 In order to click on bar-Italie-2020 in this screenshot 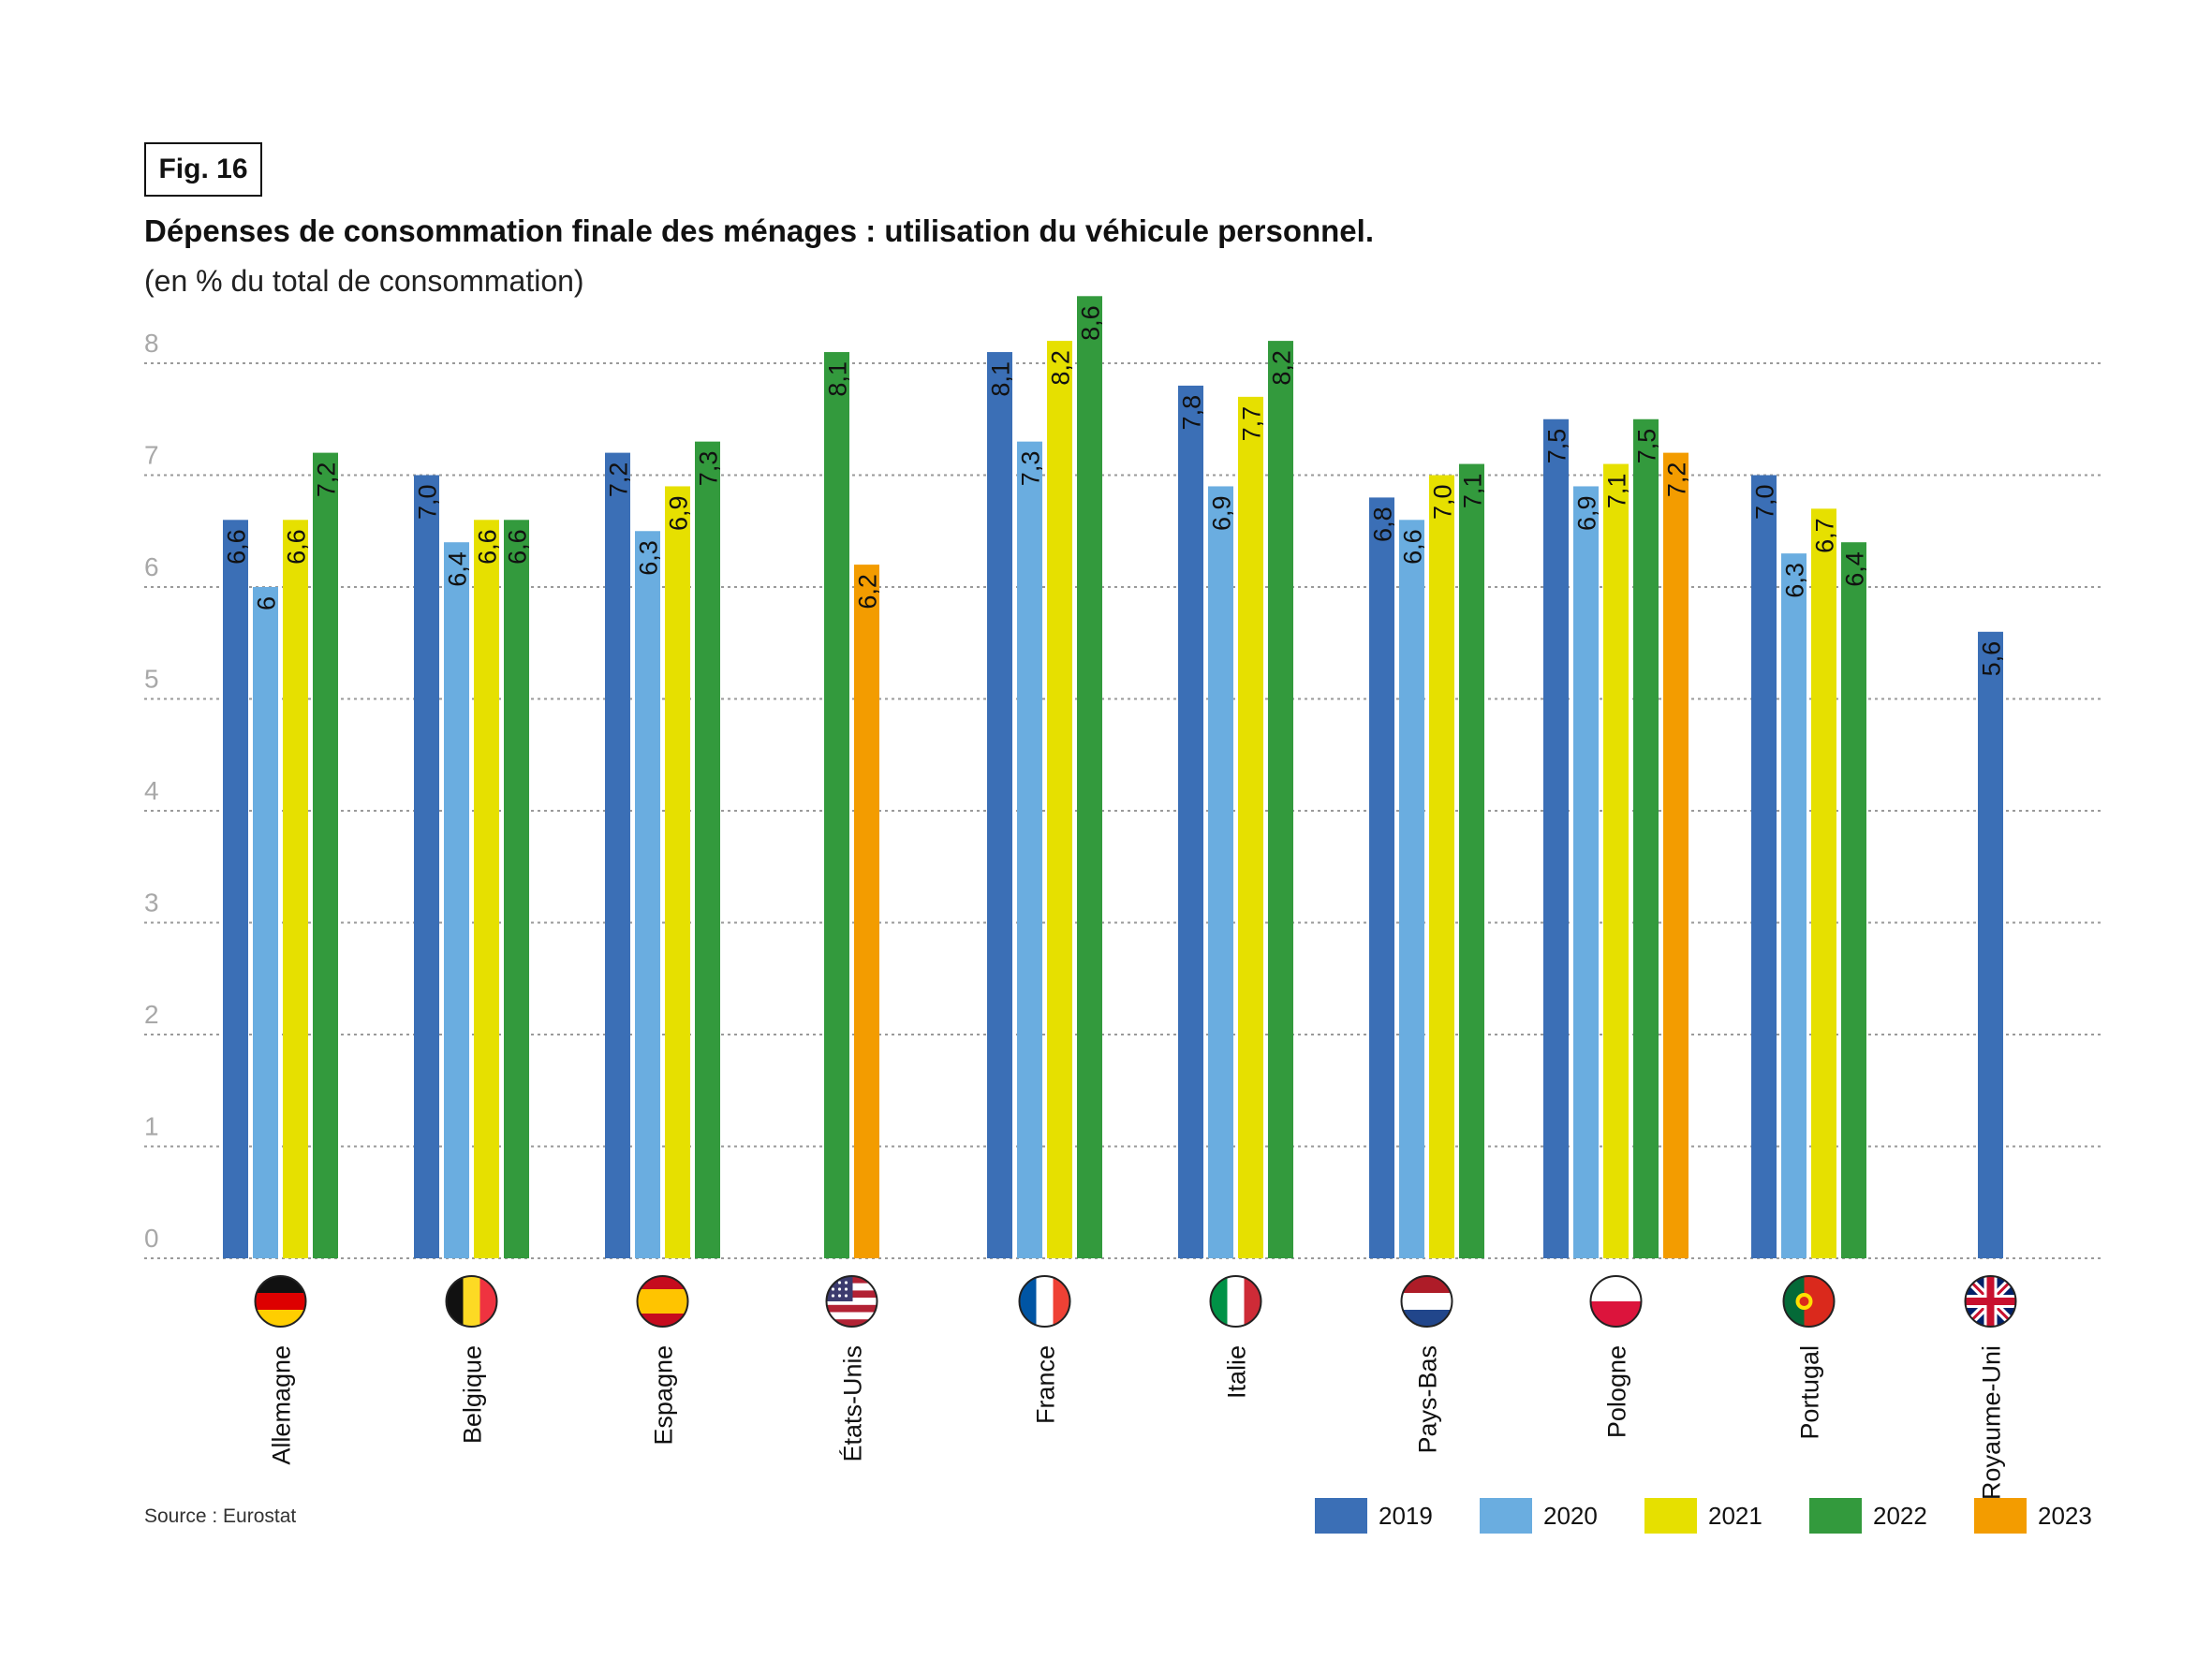, I will do `click(1221, 872)`.